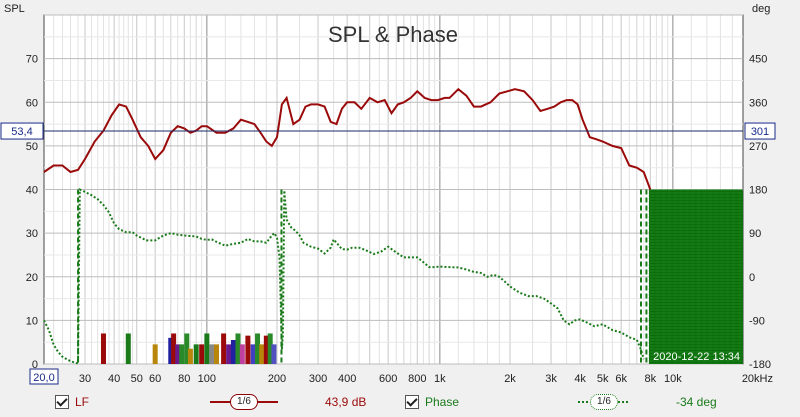 This screenshot has width=800, height=417. Describe the element at coordinates (604, 402) in the screenshot. I see `phase-smoothing: 1/6` at that location.